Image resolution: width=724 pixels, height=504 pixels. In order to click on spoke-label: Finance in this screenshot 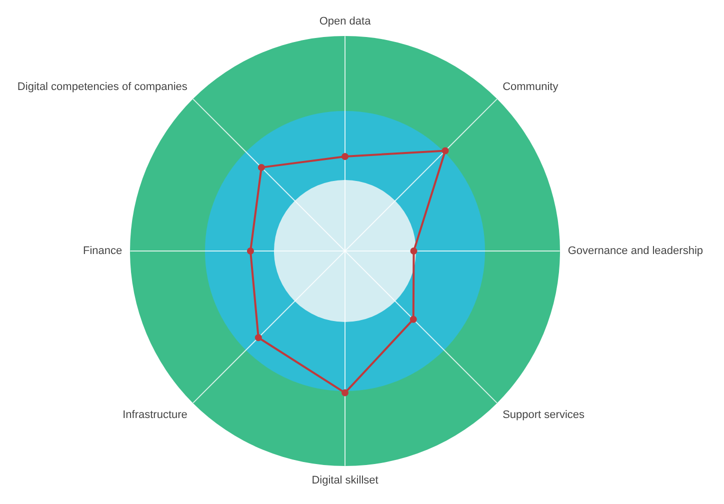, I will do `click(102, 251)`.